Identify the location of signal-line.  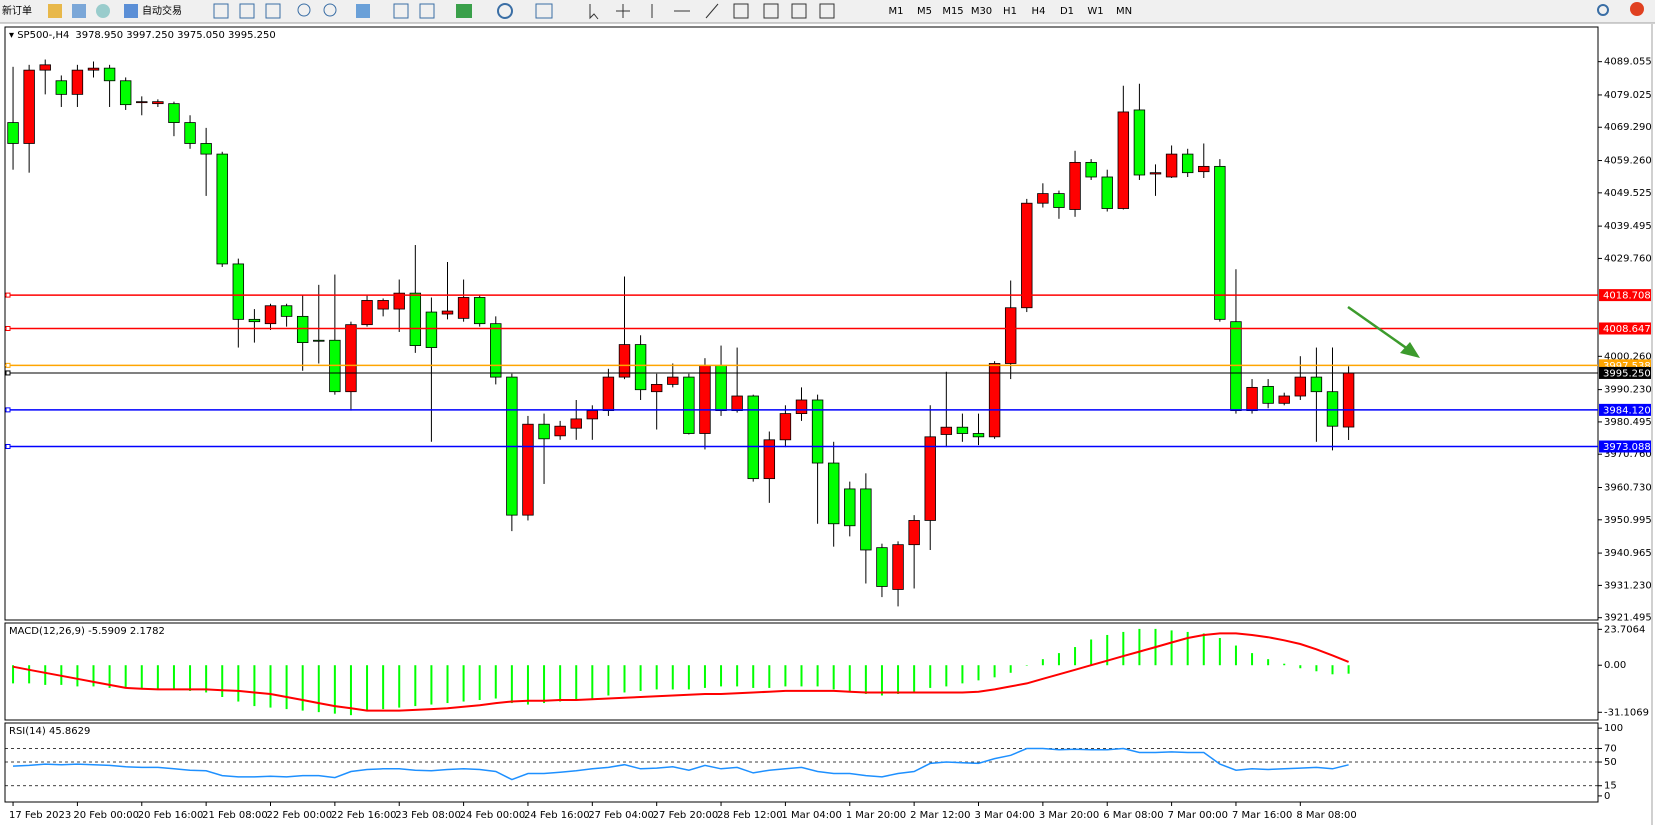
(680, 672).